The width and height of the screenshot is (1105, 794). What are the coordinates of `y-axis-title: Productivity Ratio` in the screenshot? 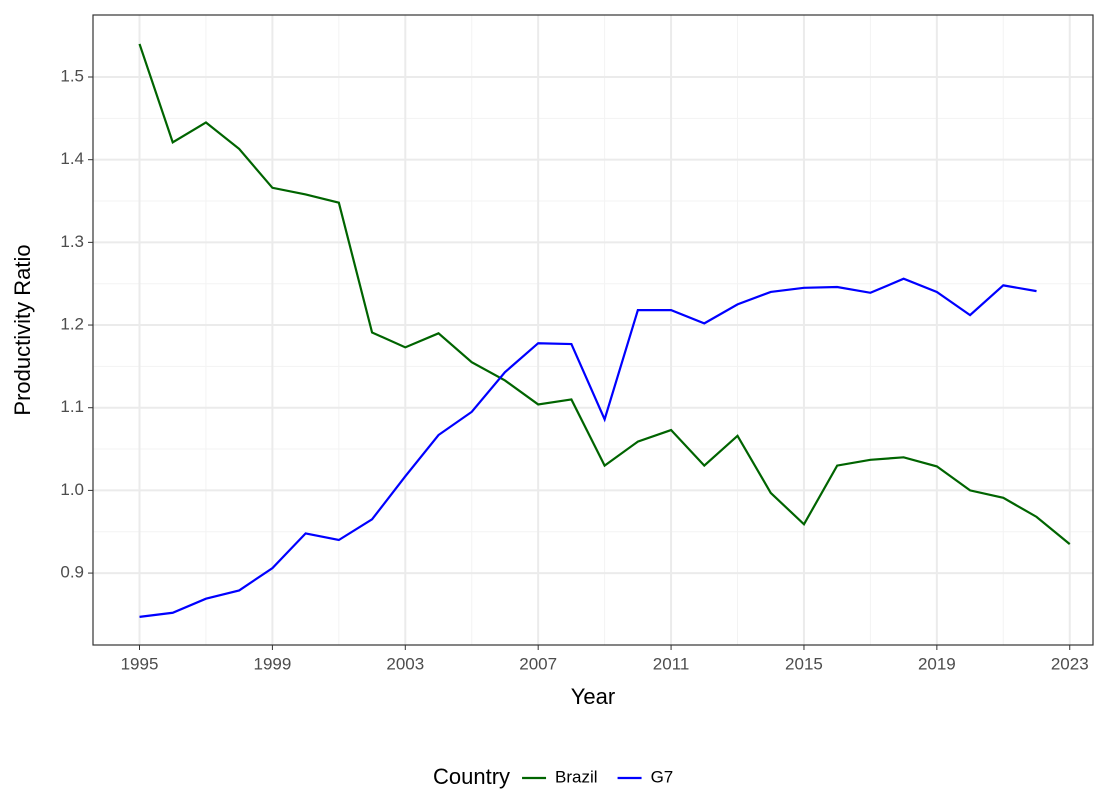 It's located at (22, 329).